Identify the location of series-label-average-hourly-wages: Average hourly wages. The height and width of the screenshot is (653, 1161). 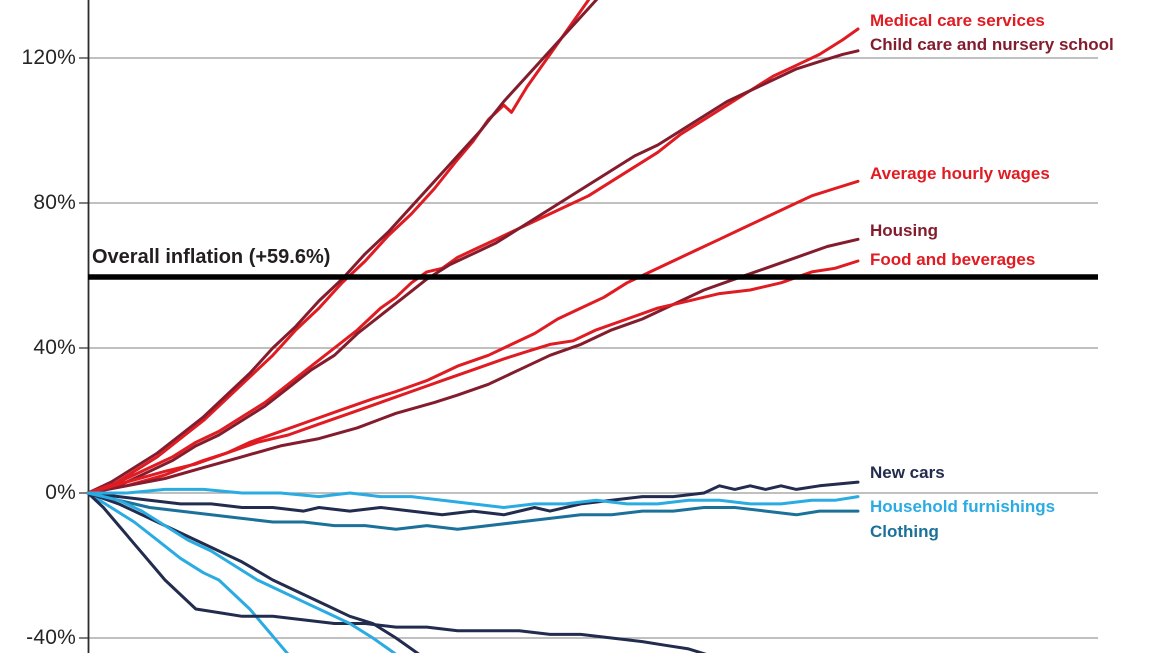
(960, 173).